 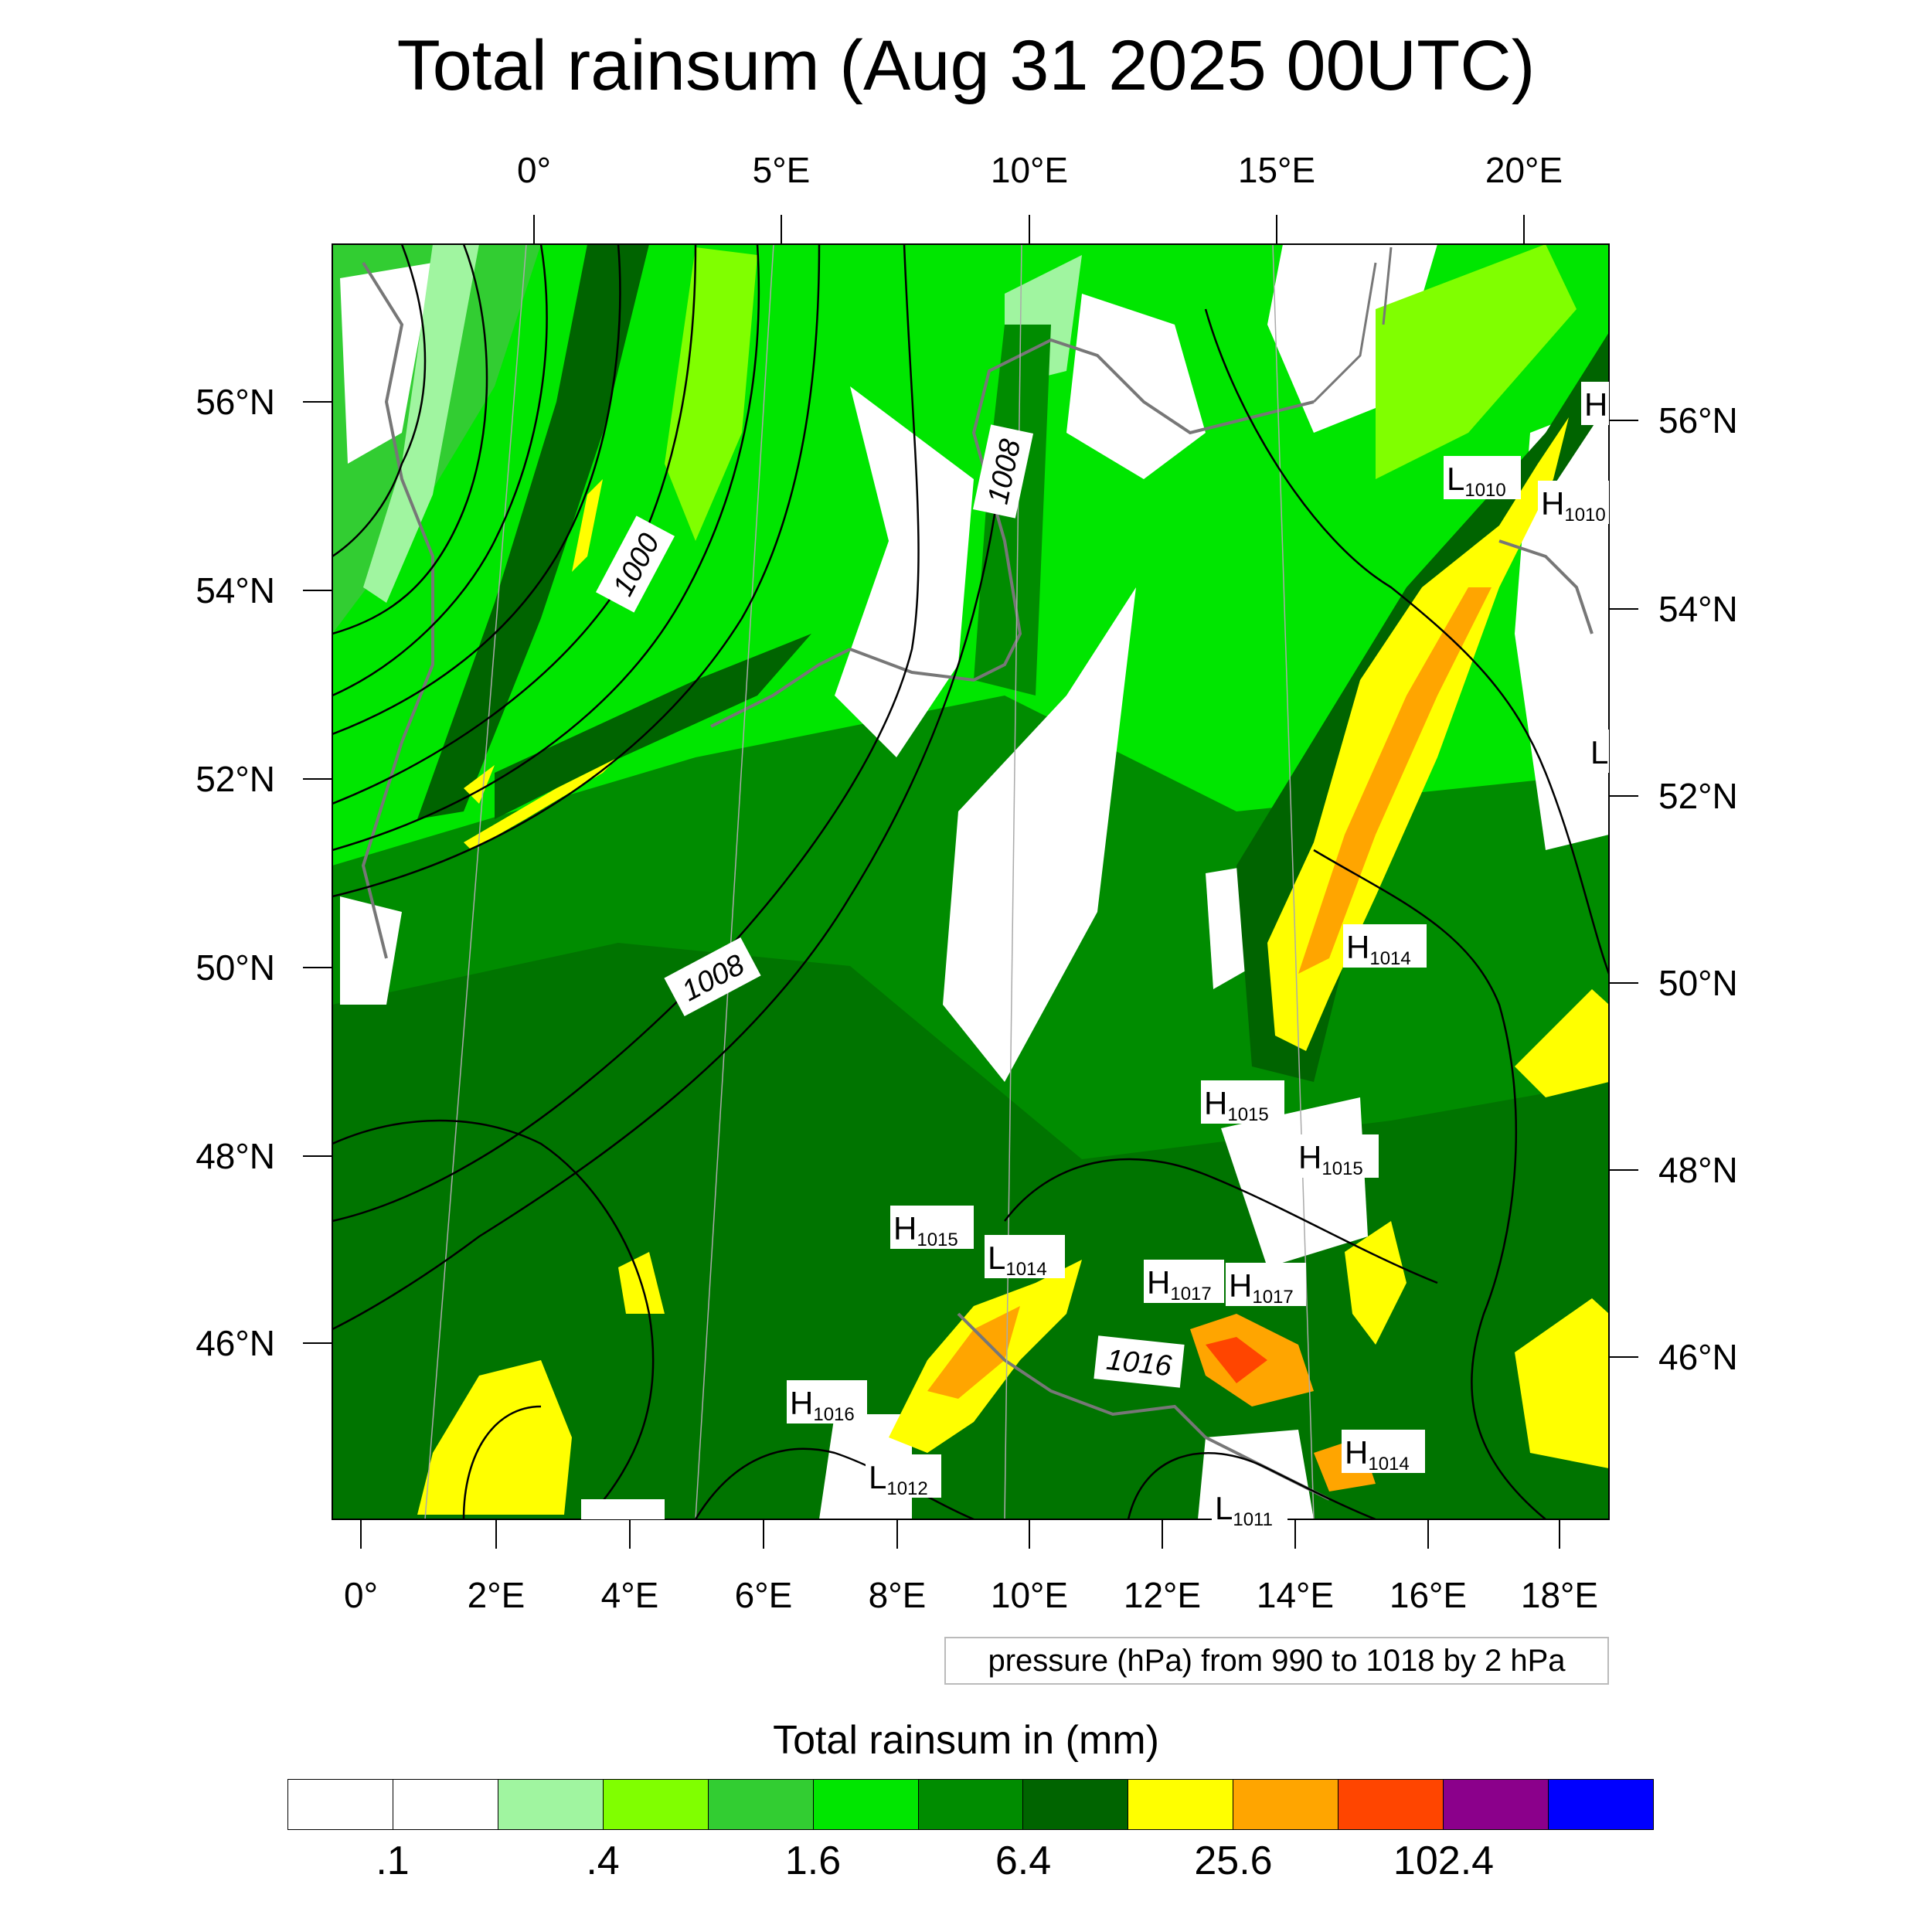 I want to click on svg-text: H1010, so click(x=1574, y=506).